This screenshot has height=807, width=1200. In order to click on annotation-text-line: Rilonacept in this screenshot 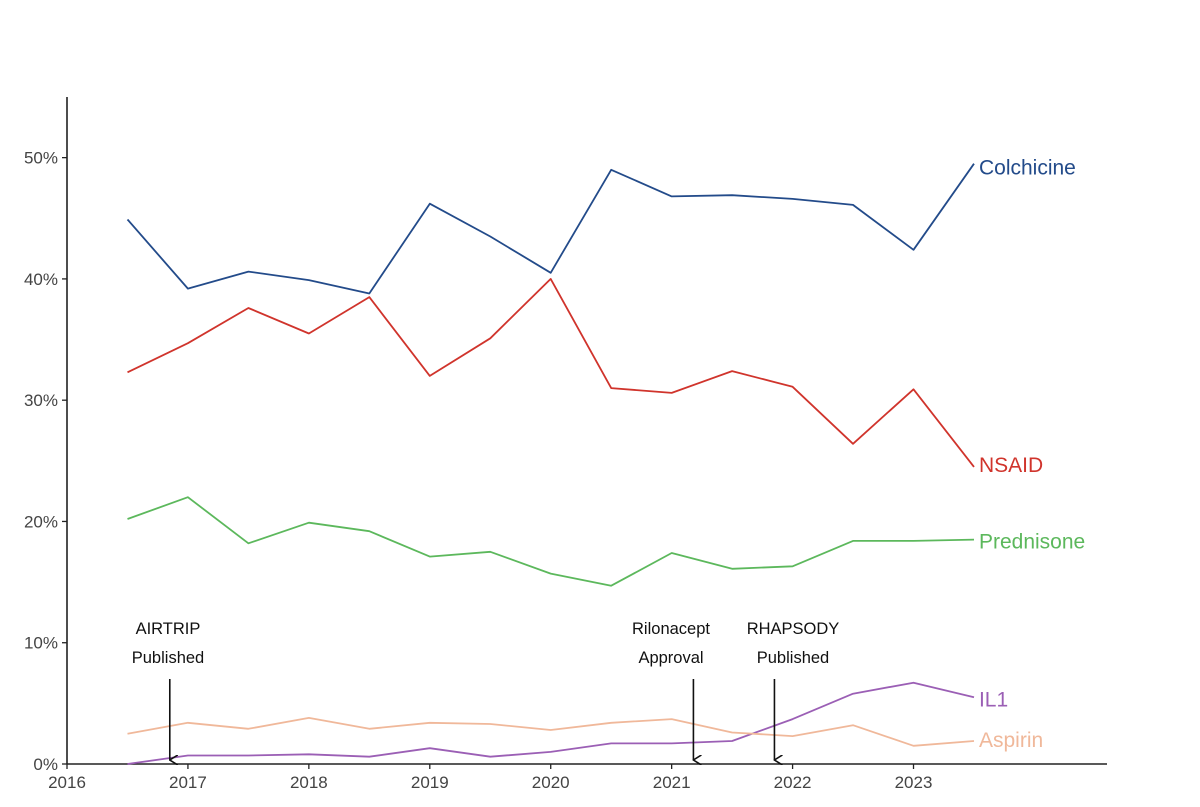, I will do `click(671, 629)`.